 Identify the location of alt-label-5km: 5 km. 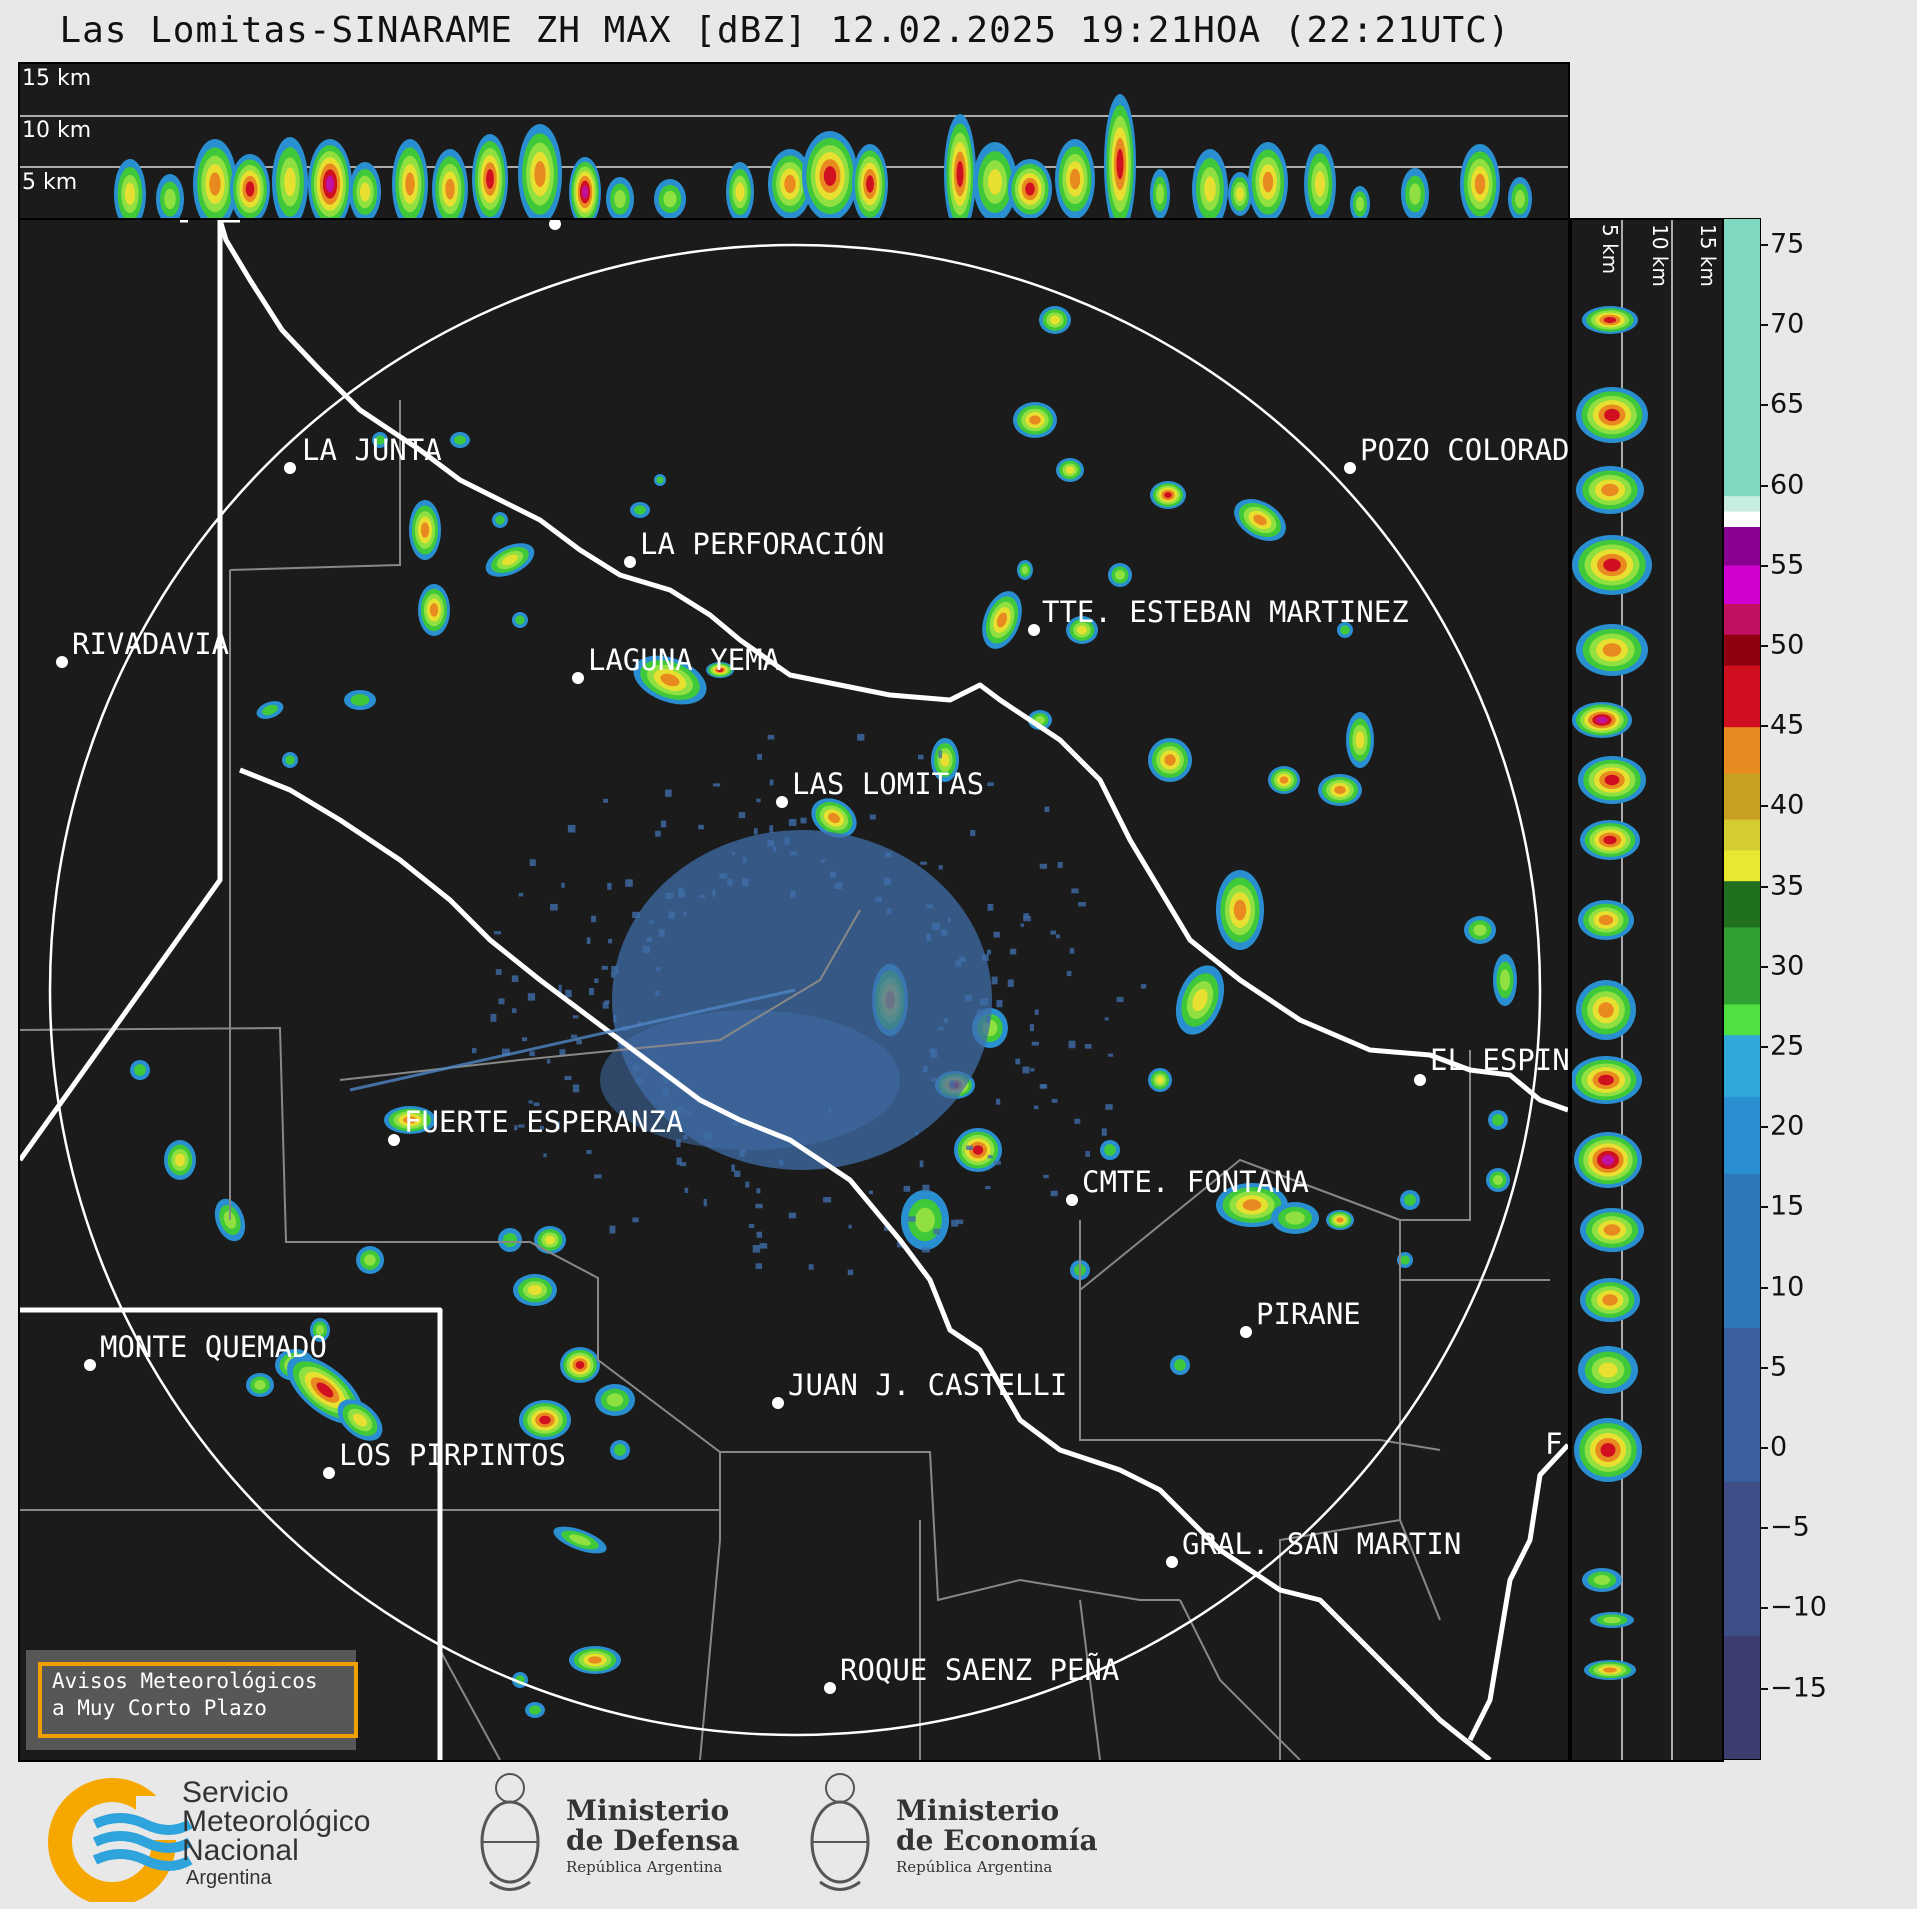
(49, 182).